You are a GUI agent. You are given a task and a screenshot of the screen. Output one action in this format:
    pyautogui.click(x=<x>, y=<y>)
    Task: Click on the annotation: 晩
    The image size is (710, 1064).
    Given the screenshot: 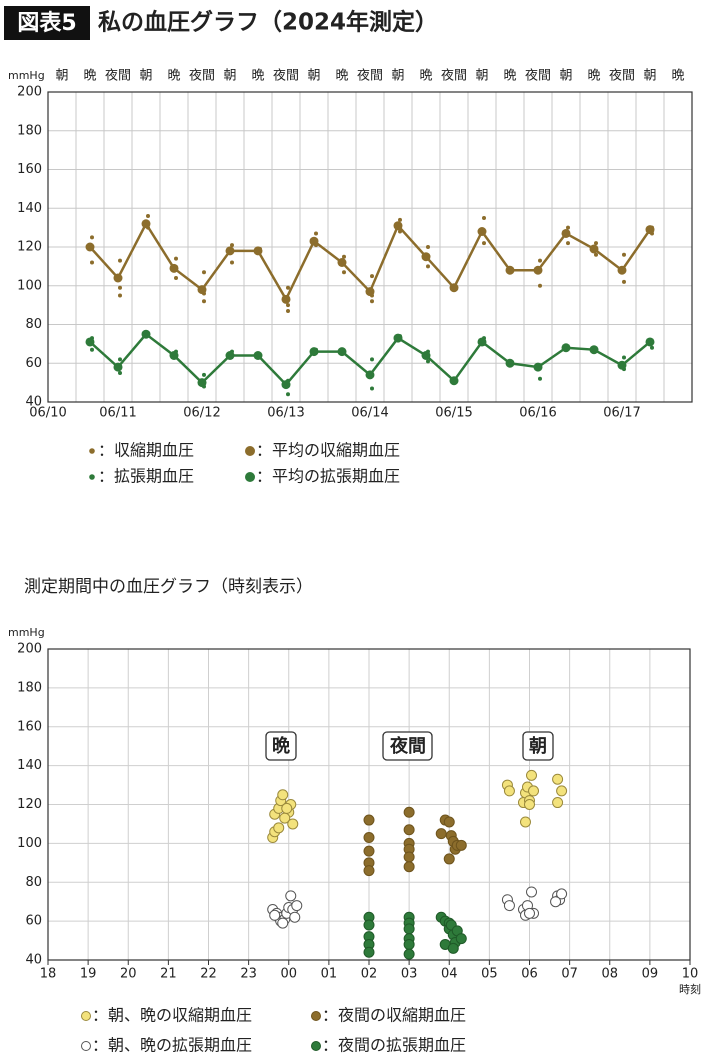 What is the action you would take?
    pyautogui.click(x=281, y=746)
    